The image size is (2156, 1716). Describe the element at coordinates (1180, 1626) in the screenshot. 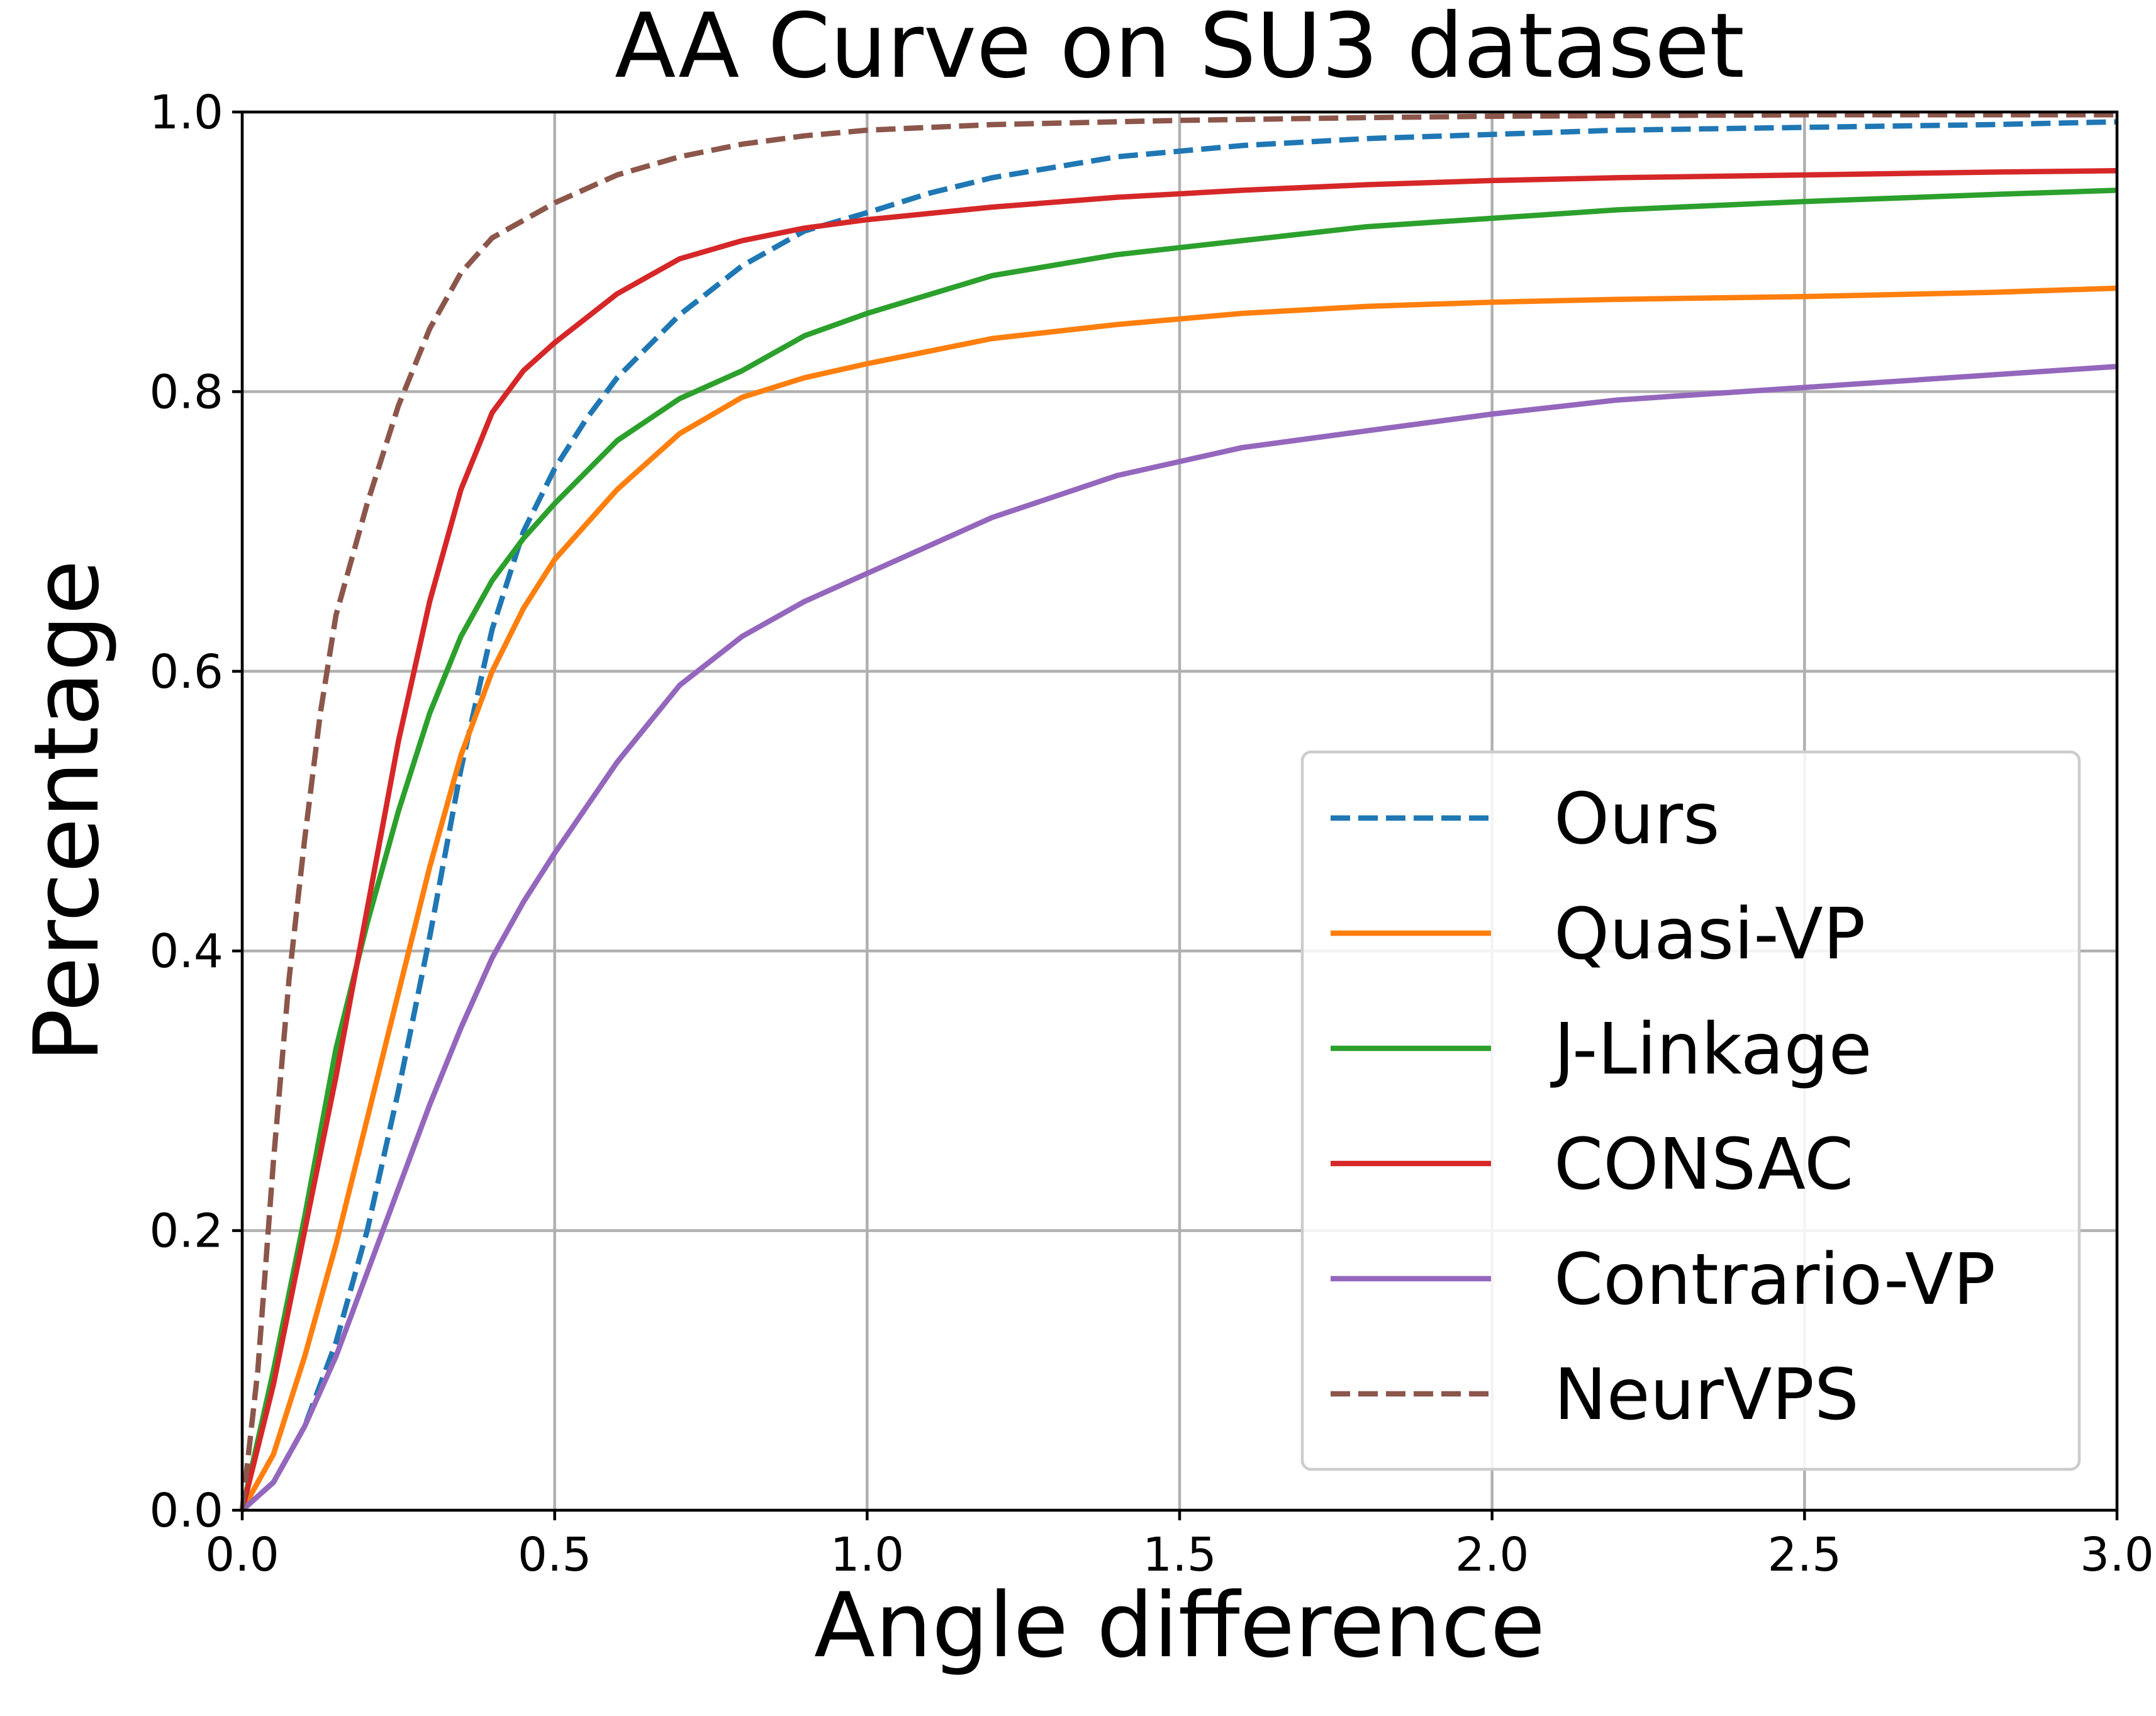

I see `x-axis-label: Angle difference` at that location.